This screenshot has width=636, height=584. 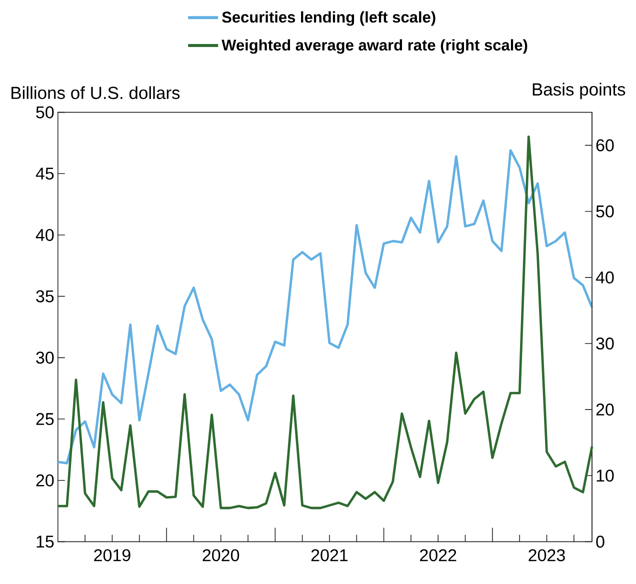 What do you see at coordinates (45, 542) in the screenshot?
I see `y-tick-label: 15` at bounding box center [45, 542].